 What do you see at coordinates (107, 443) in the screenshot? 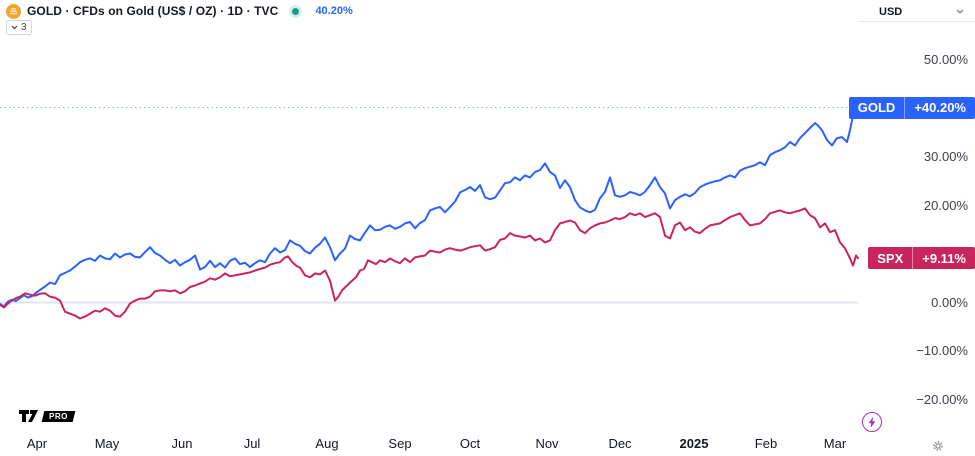
I see `x-axis-label: May` at bounding box center [107, 443].